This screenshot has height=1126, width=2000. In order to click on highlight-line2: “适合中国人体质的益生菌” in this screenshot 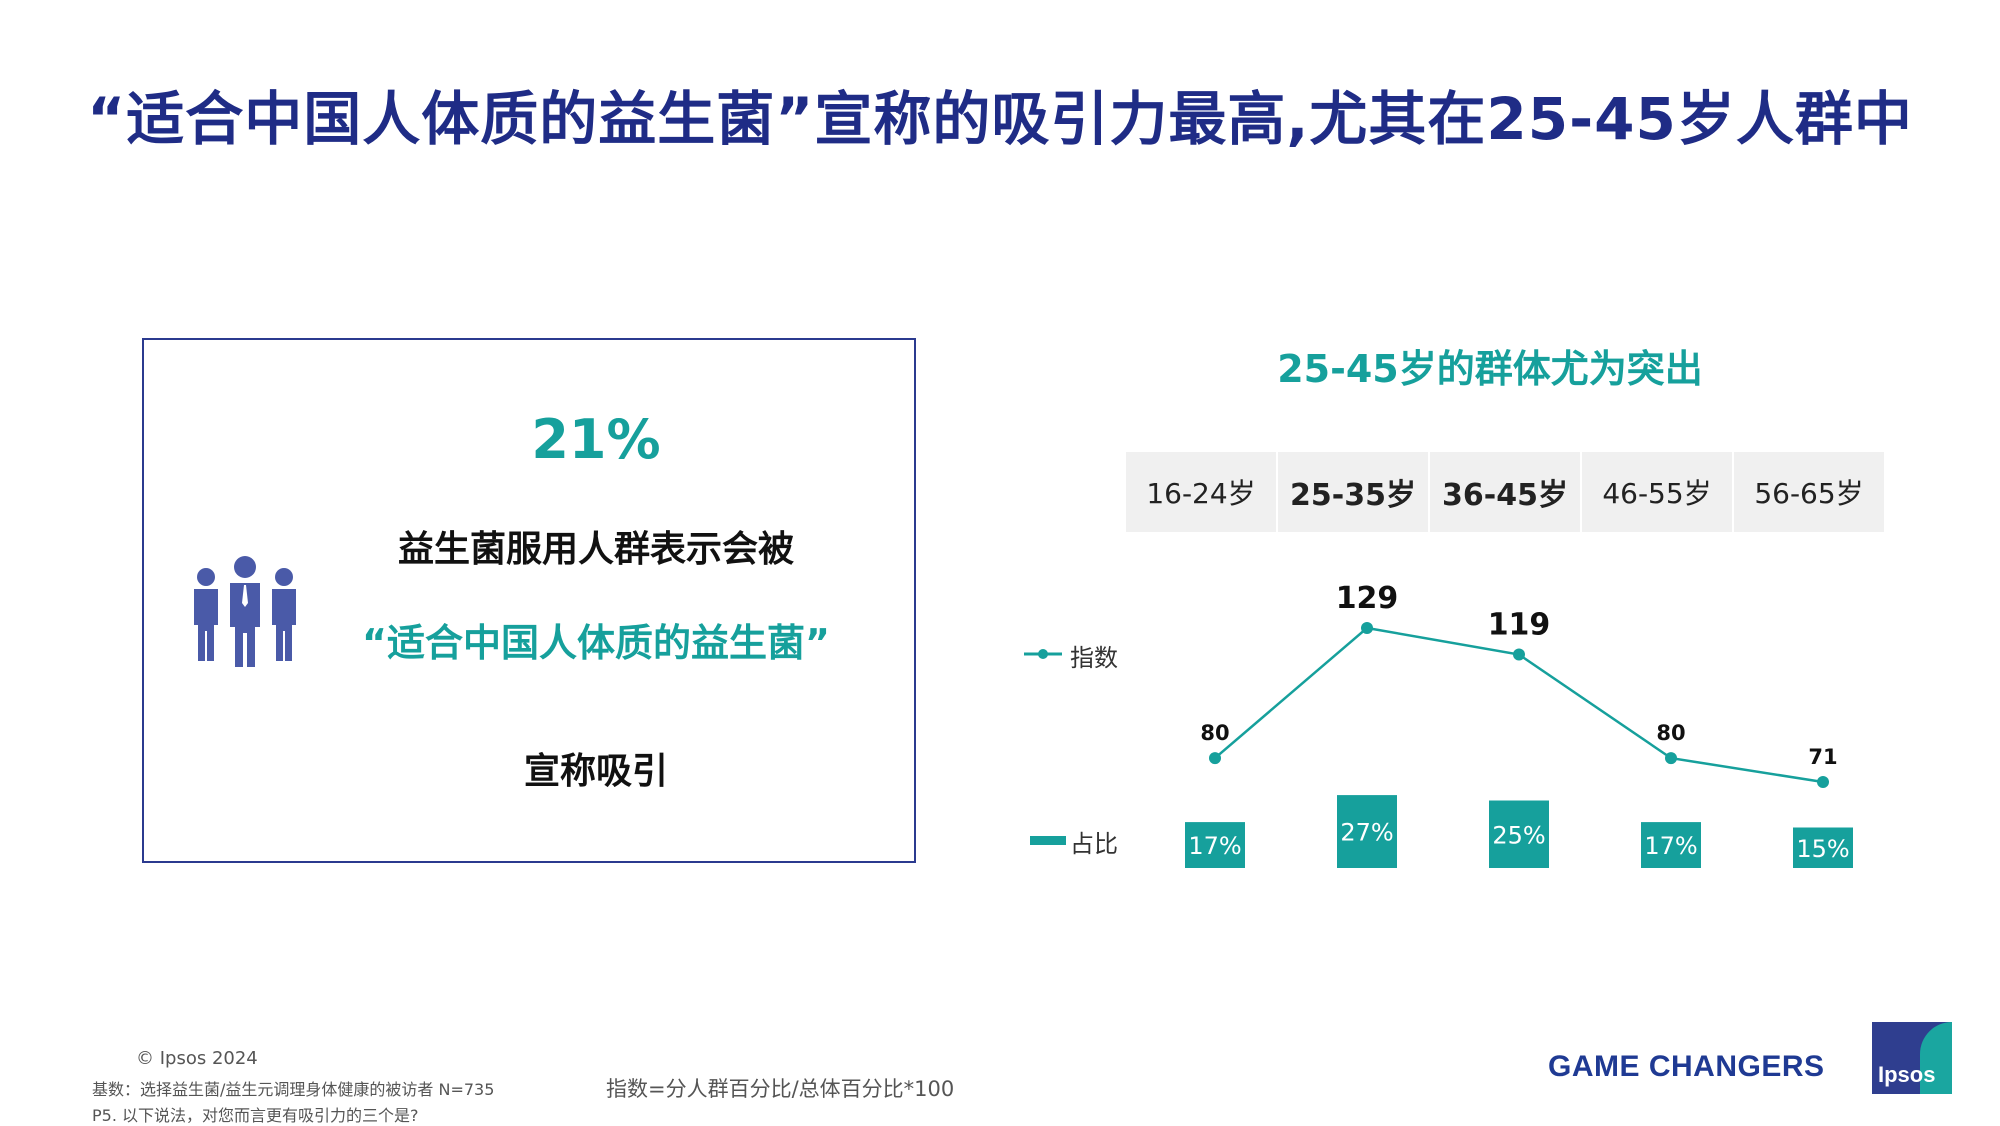, I will do `click(596, 643)`.